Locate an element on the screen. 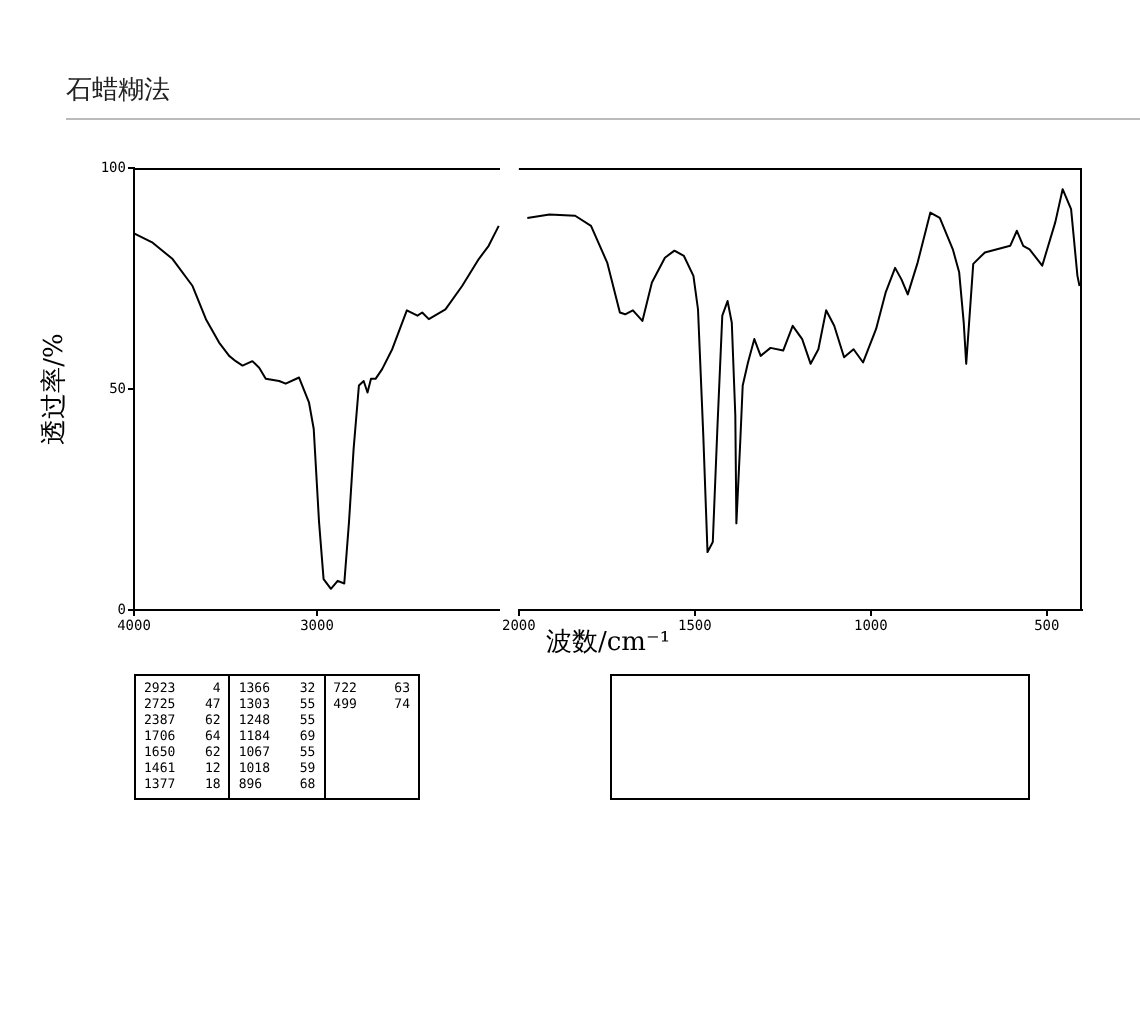 This screenshot has height=1022, width=1140. x-axis-title: 波数/cm⁻¹ is located at coordinates (608, 643).